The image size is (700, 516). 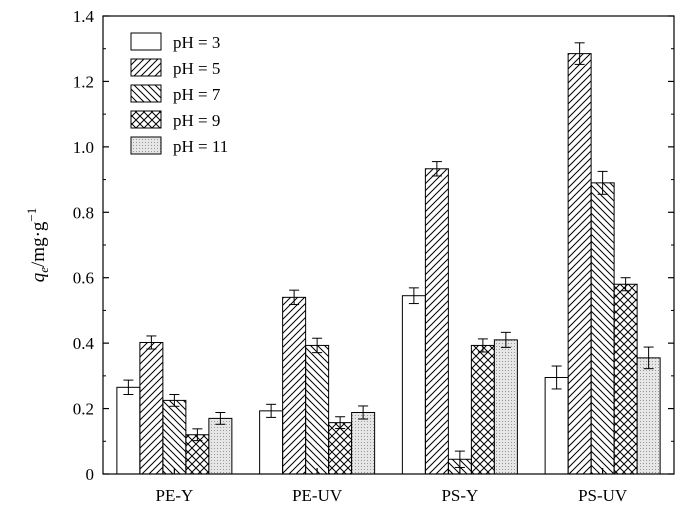 I want to click on legend-label-3: pH = 7, so click(x=197, y=94).